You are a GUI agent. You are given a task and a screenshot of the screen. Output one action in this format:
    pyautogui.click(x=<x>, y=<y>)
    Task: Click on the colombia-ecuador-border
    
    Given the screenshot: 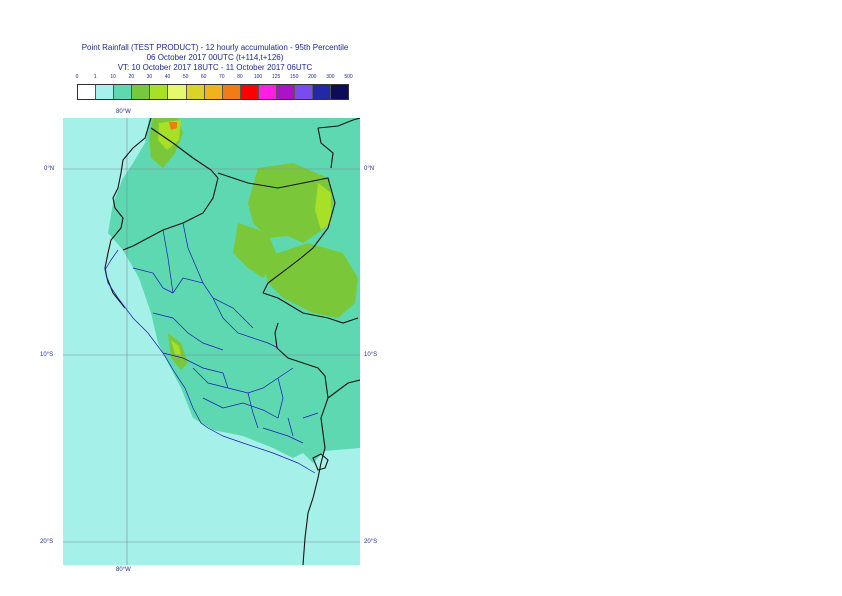 What is the action you would take?
    pyautogui.click(x=184, y=153)
    